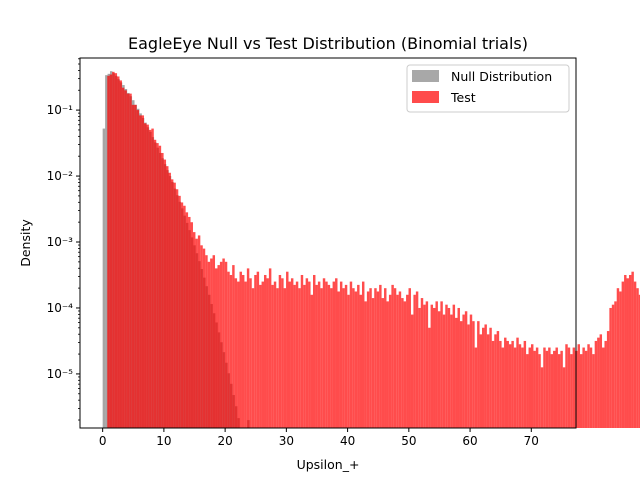 The height and width of the screenshot is (480, 640). I want to click on x-tick-label: 10, so click(163, 441).